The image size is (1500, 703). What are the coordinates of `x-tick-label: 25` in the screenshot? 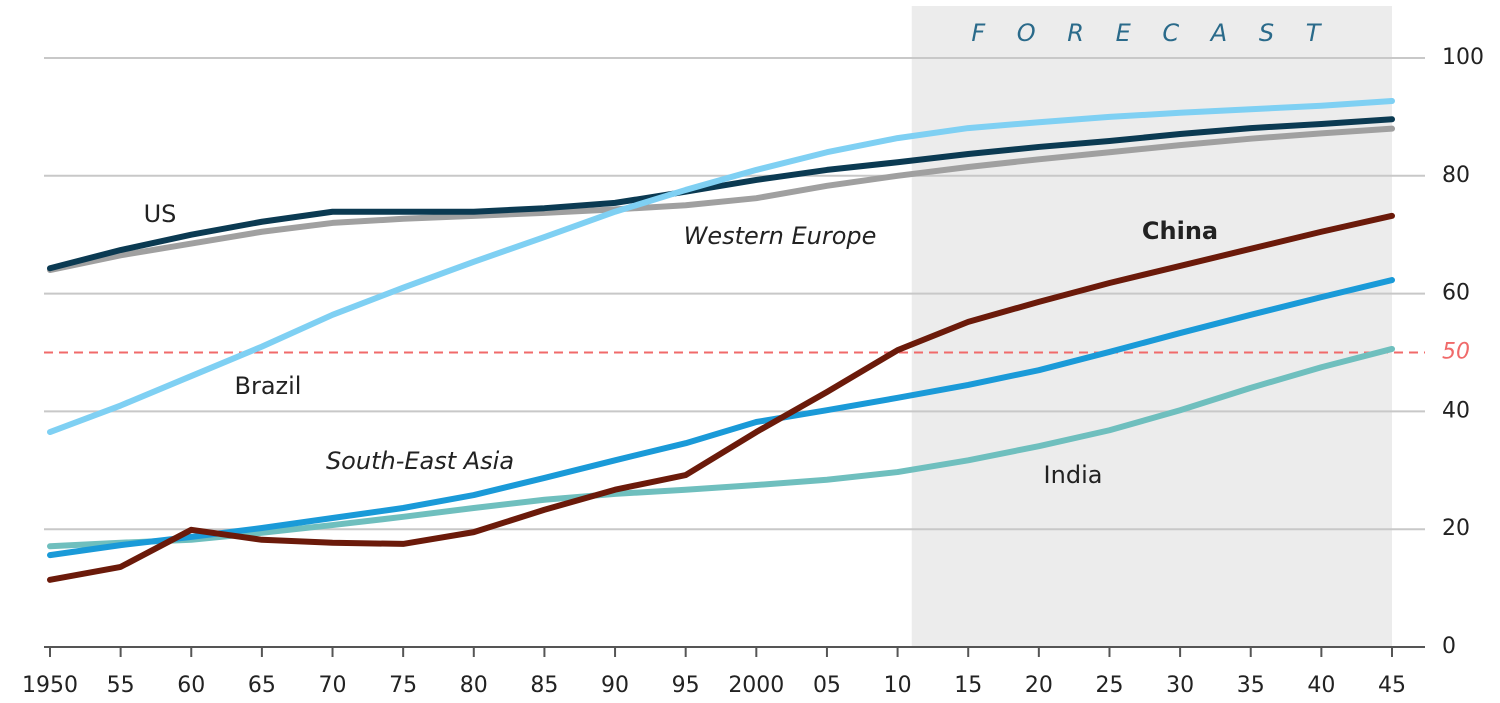 It's located at (1109, 685).